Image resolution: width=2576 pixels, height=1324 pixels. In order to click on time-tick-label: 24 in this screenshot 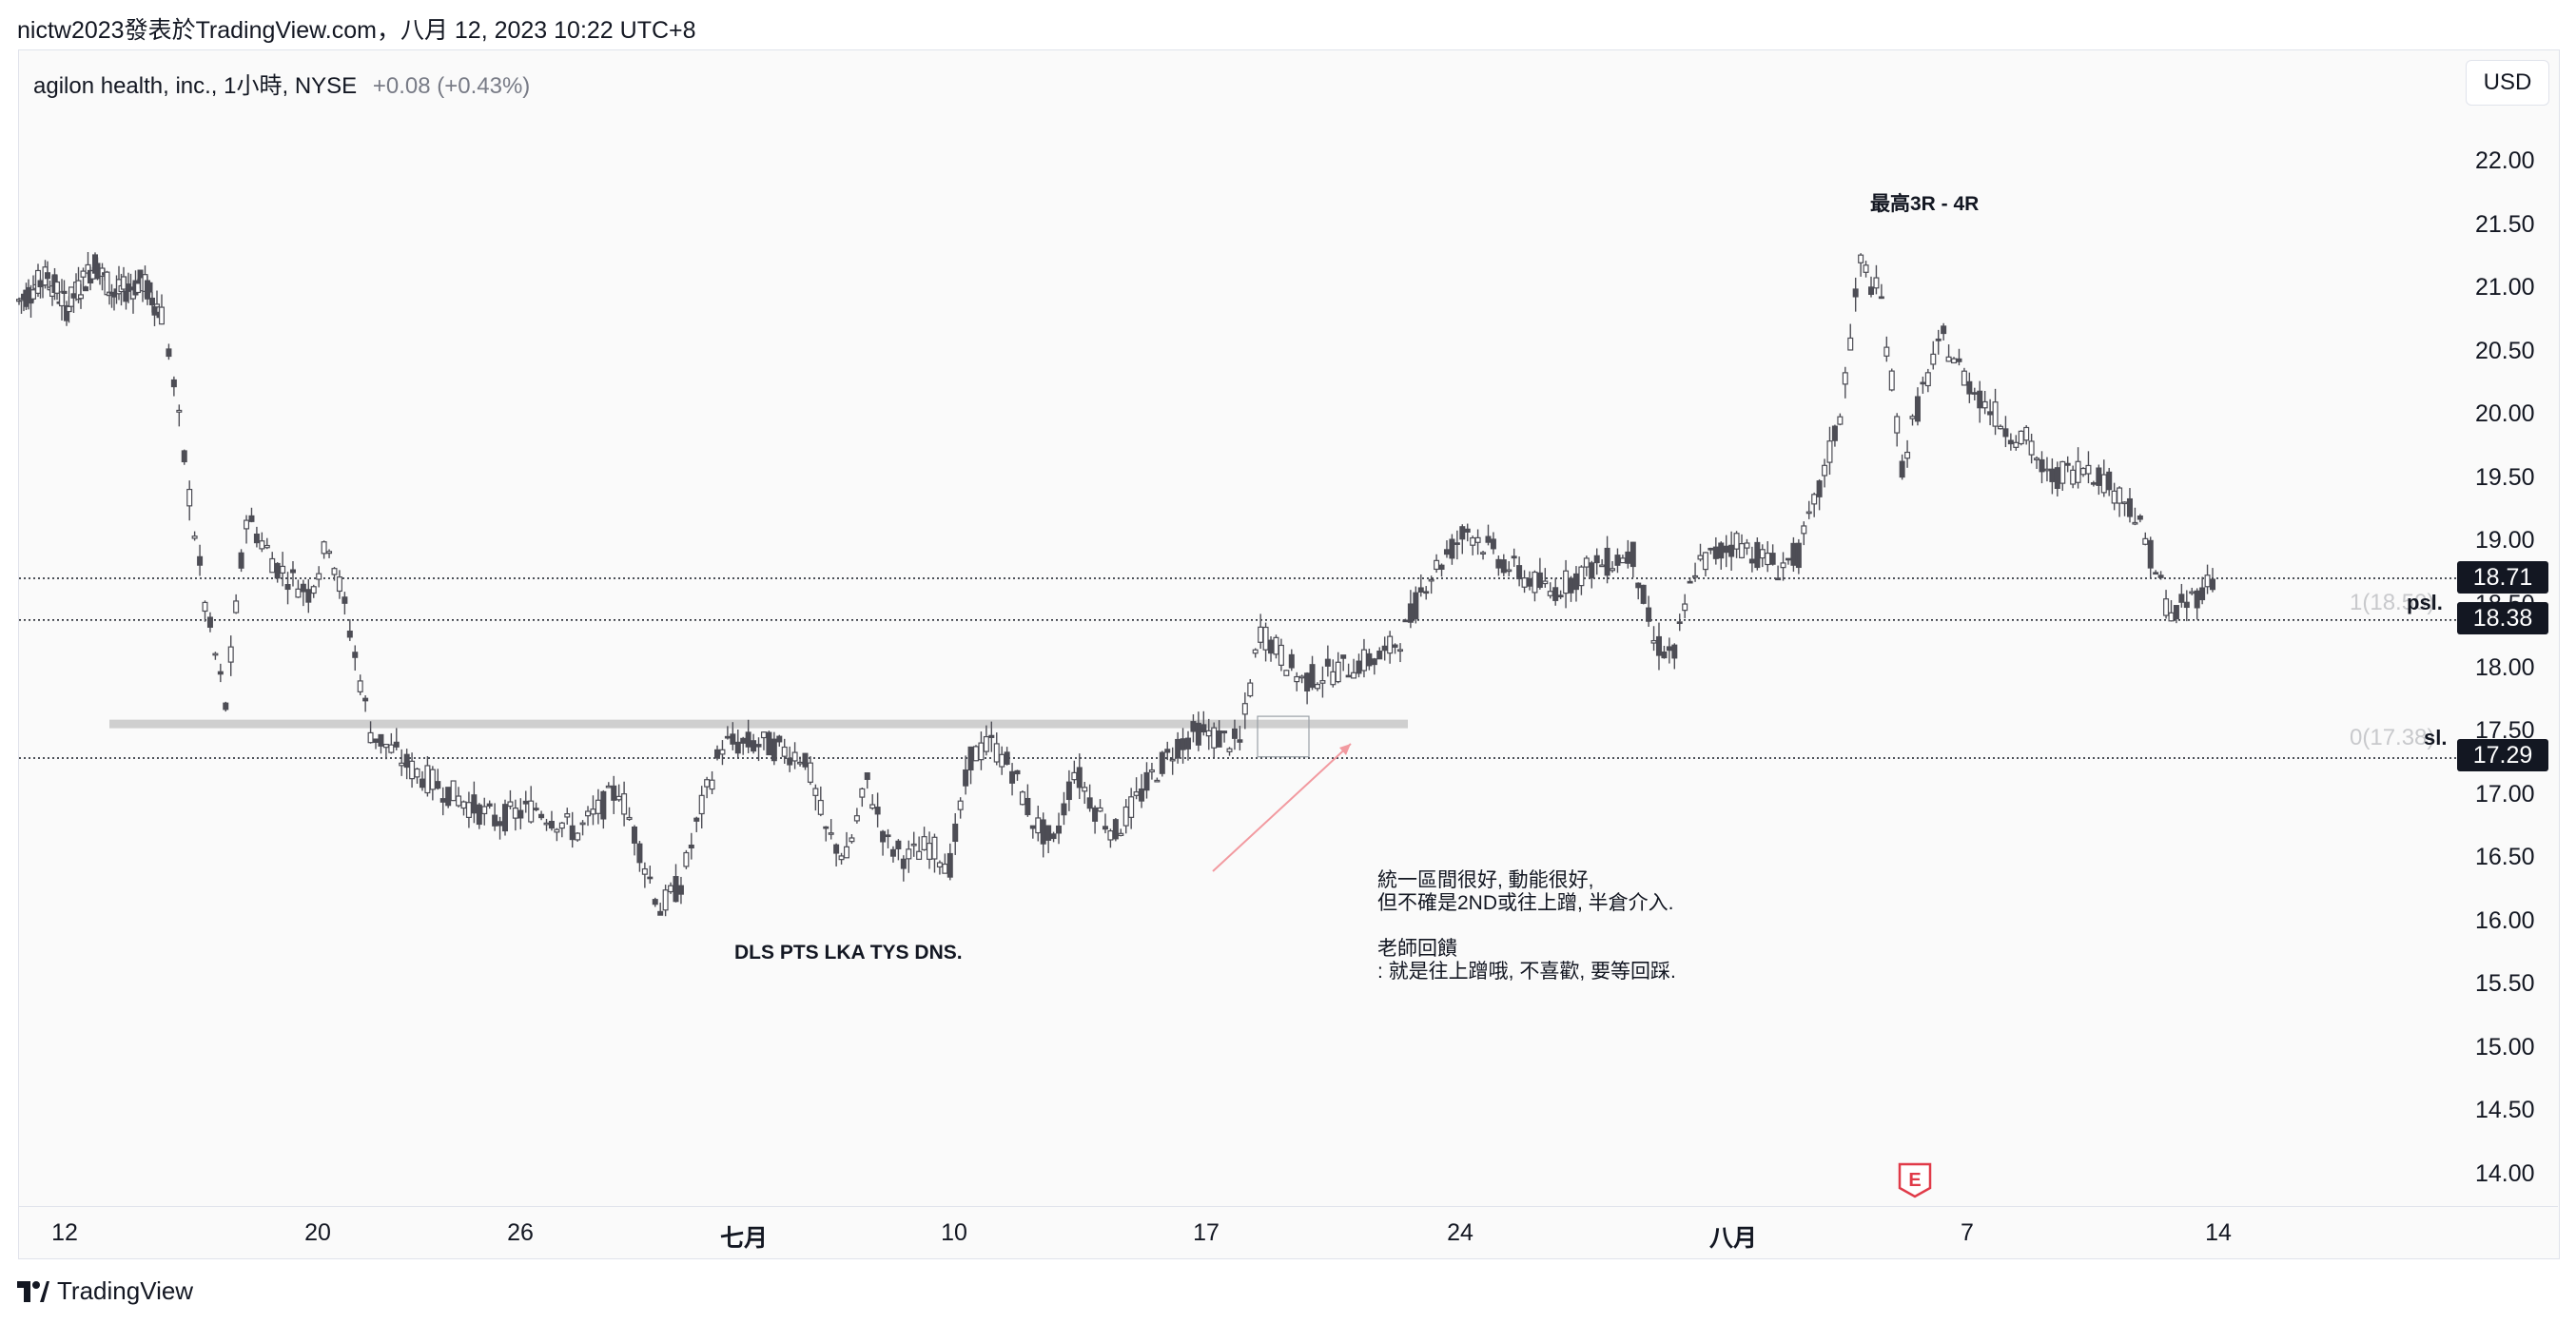, I will do `click(1460, 1232)`.